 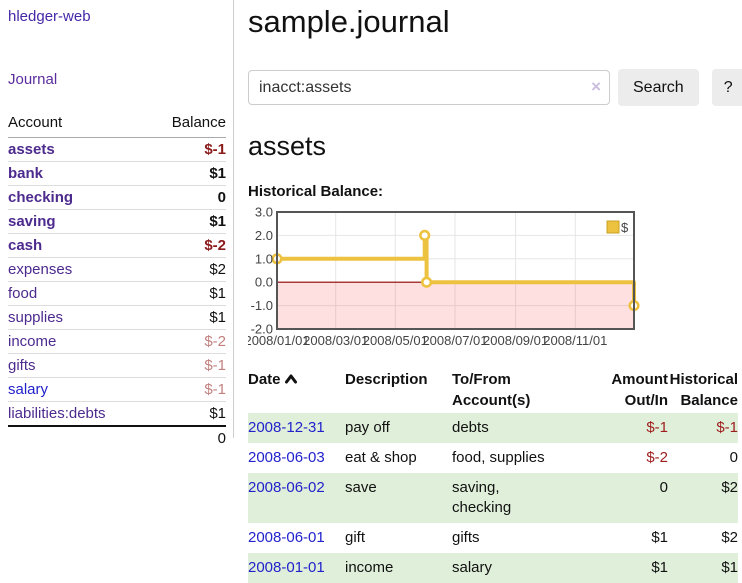 What do you see at coordinates (117, 149) in the screenshot?
I see `account-row: assets $-1` at bounding box center [117, 149].